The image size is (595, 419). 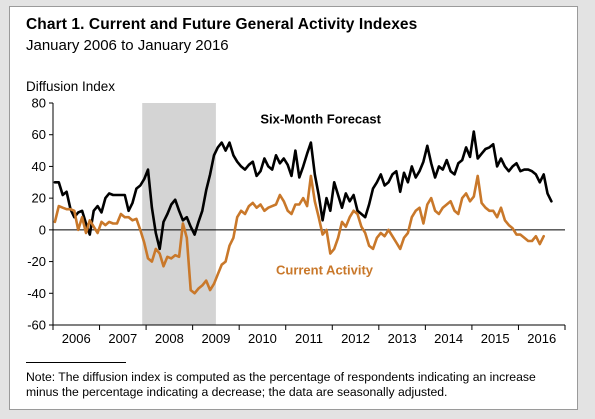 I want to click on y-tick-label: 0, so click(x=42, y=229).